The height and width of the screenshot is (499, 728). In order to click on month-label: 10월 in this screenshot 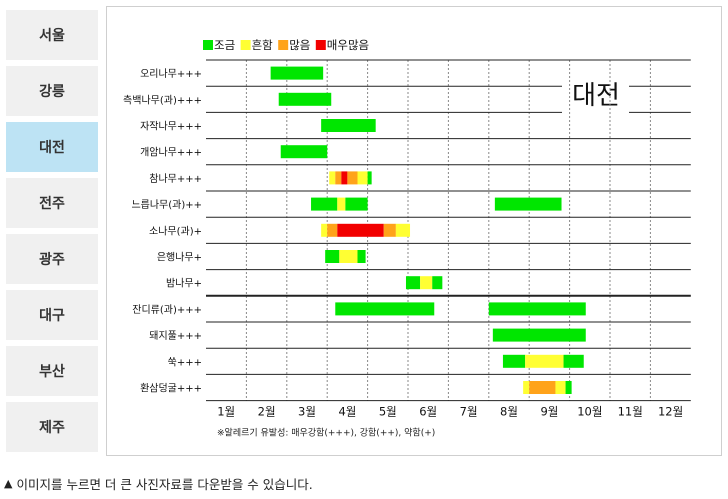, I will do `click(589, 412)`.